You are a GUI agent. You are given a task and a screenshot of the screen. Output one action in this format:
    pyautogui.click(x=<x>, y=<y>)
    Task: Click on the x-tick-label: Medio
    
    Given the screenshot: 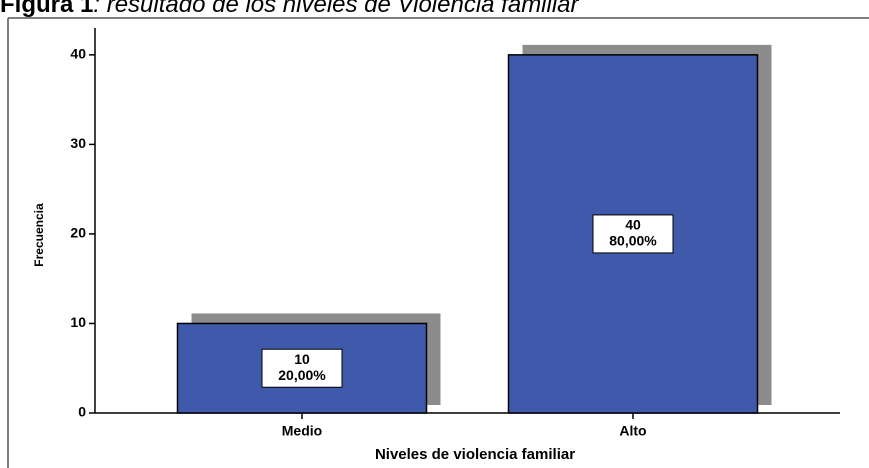 What is the action you would take?
    pyautogui.click(x=302, y=431)
    